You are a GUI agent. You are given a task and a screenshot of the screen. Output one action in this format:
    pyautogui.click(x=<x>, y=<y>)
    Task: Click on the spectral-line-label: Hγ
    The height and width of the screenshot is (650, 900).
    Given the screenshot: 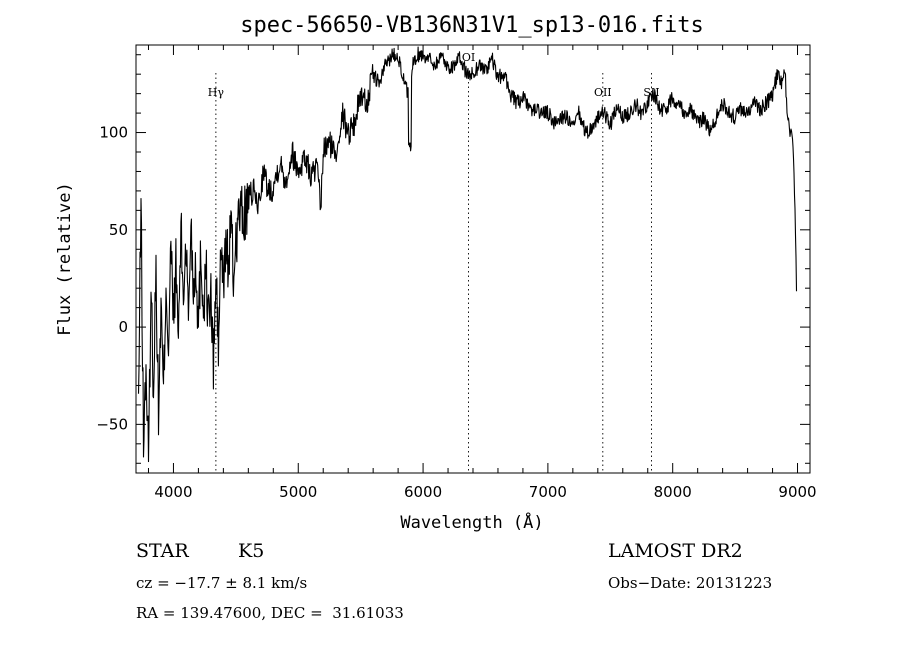 What is the action you would take?
    pyautogui.click(x=216, y=92)
    